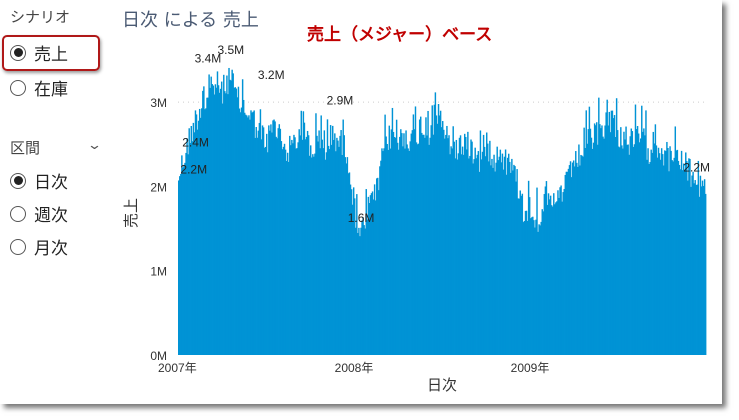 This screenshot has height=420, width=739. I want to click on radio-period-daily: 日次, so click(39, 180).